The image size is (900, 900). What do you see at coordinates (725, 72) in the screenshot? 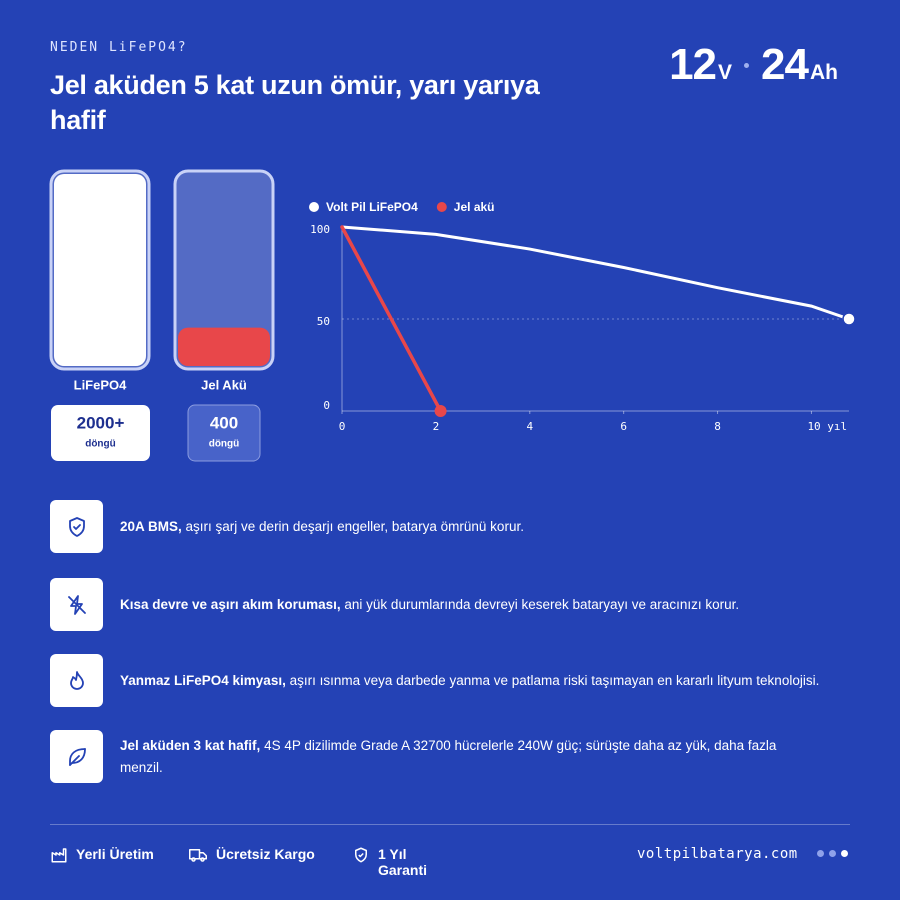
I see `voltage-unit: V` at bounding box center [725, 72].